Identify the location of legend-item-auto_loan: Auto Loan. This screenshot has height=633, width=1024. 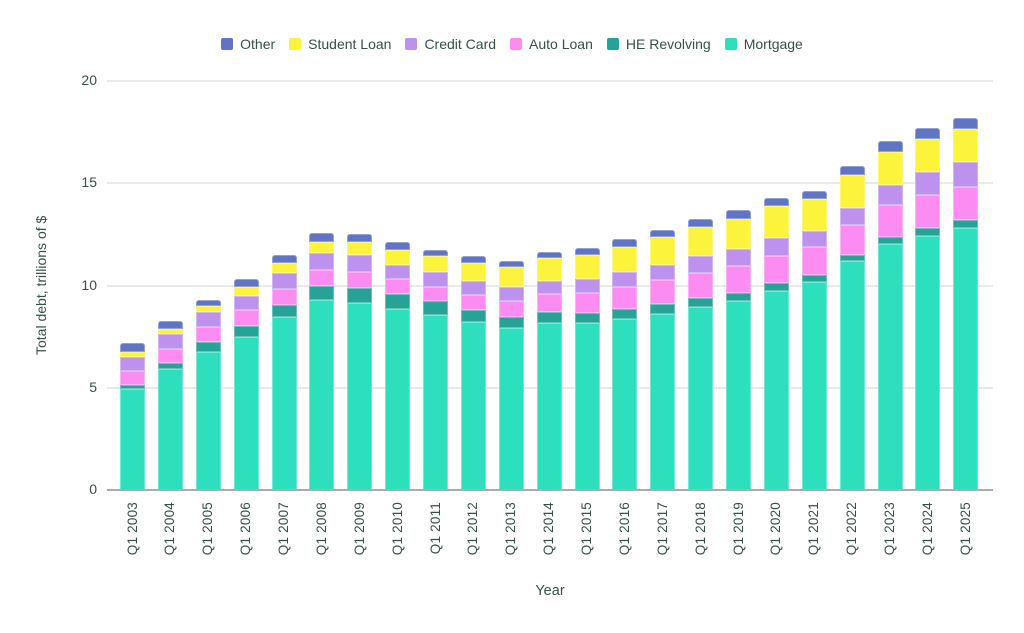
(551, 44).